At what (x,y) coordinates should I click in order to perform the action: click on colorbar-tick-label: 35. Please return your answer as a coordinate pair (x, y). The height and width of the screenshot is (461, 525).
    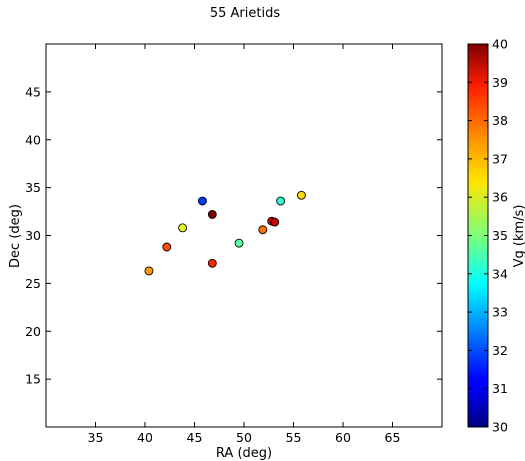
    Looking at the image, I should click on (500, 235).